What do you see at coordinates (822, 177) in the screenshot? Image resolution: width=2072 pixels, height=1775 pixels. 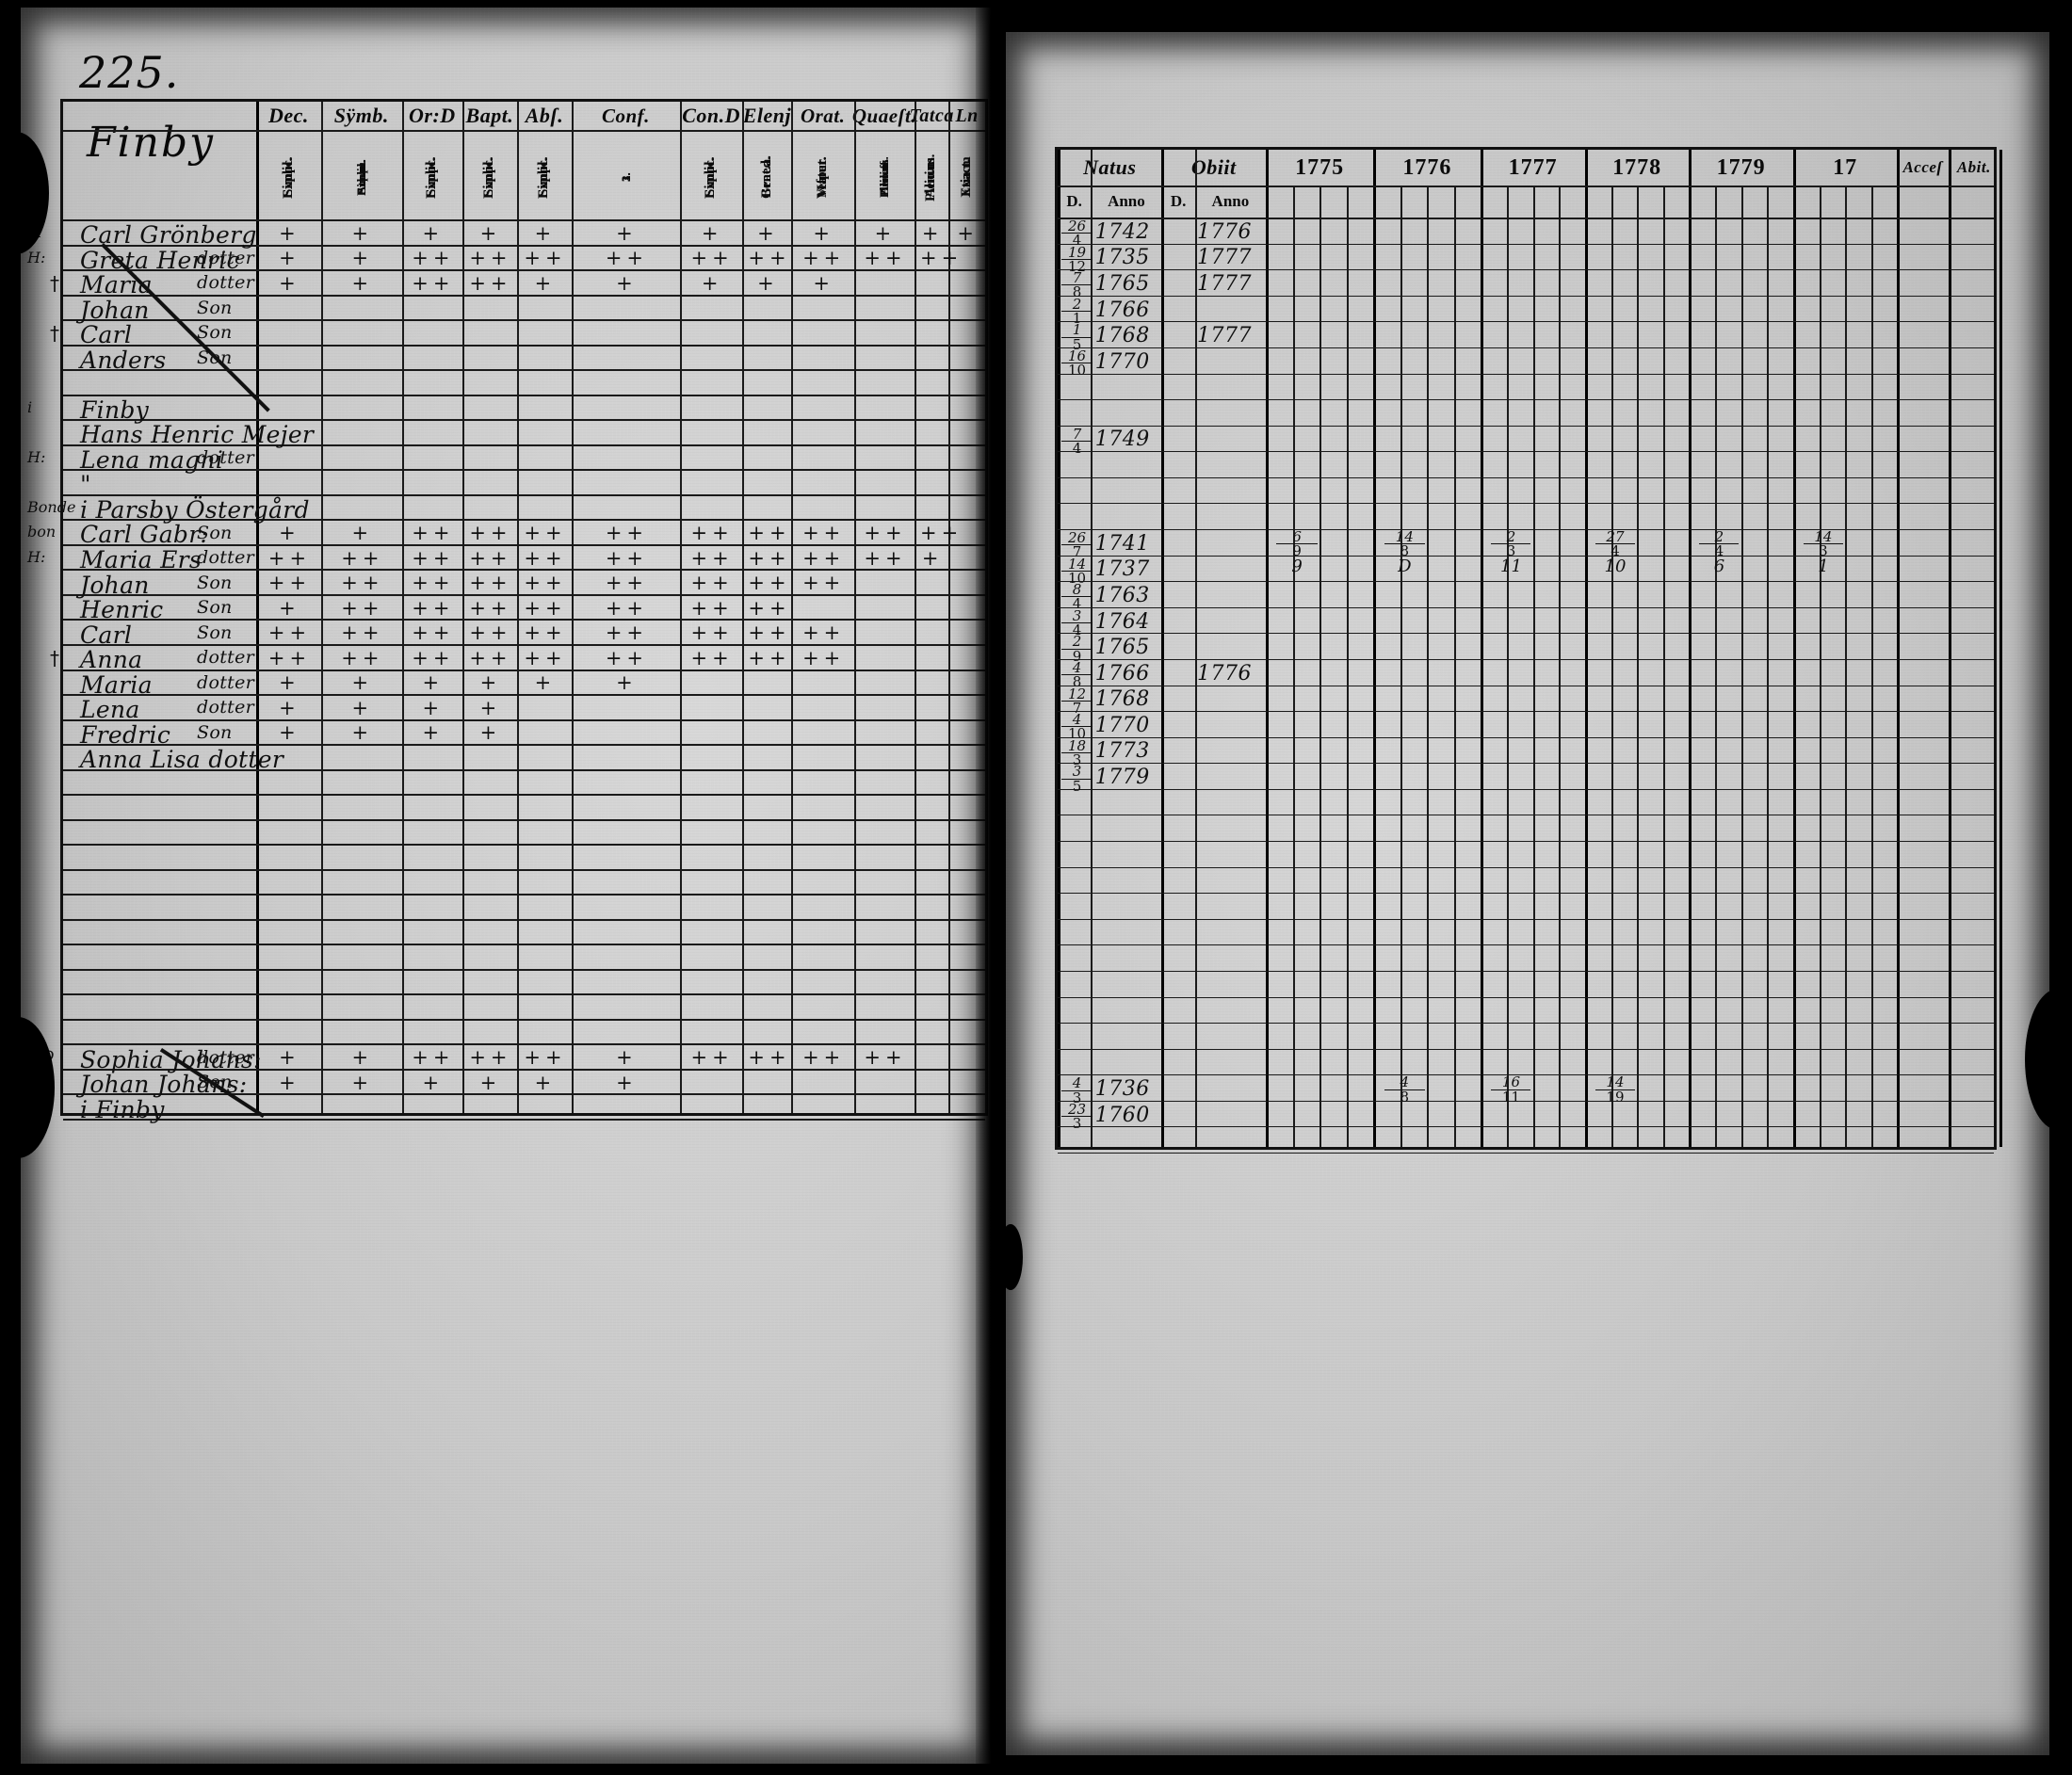 I see `subheader-token: Matut.` at bounding box center [822, 177].